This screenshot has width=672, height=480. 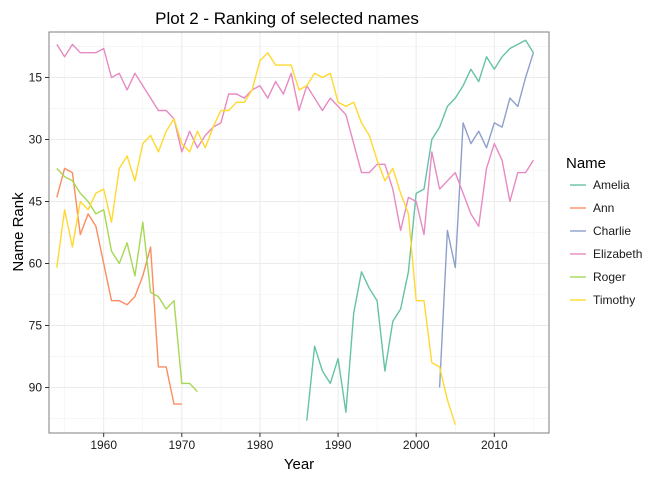 What do you see at coordinates (416, 445) in the screenshot?
I see `x-tick-label: 2000` at bounding box center [416, 445].